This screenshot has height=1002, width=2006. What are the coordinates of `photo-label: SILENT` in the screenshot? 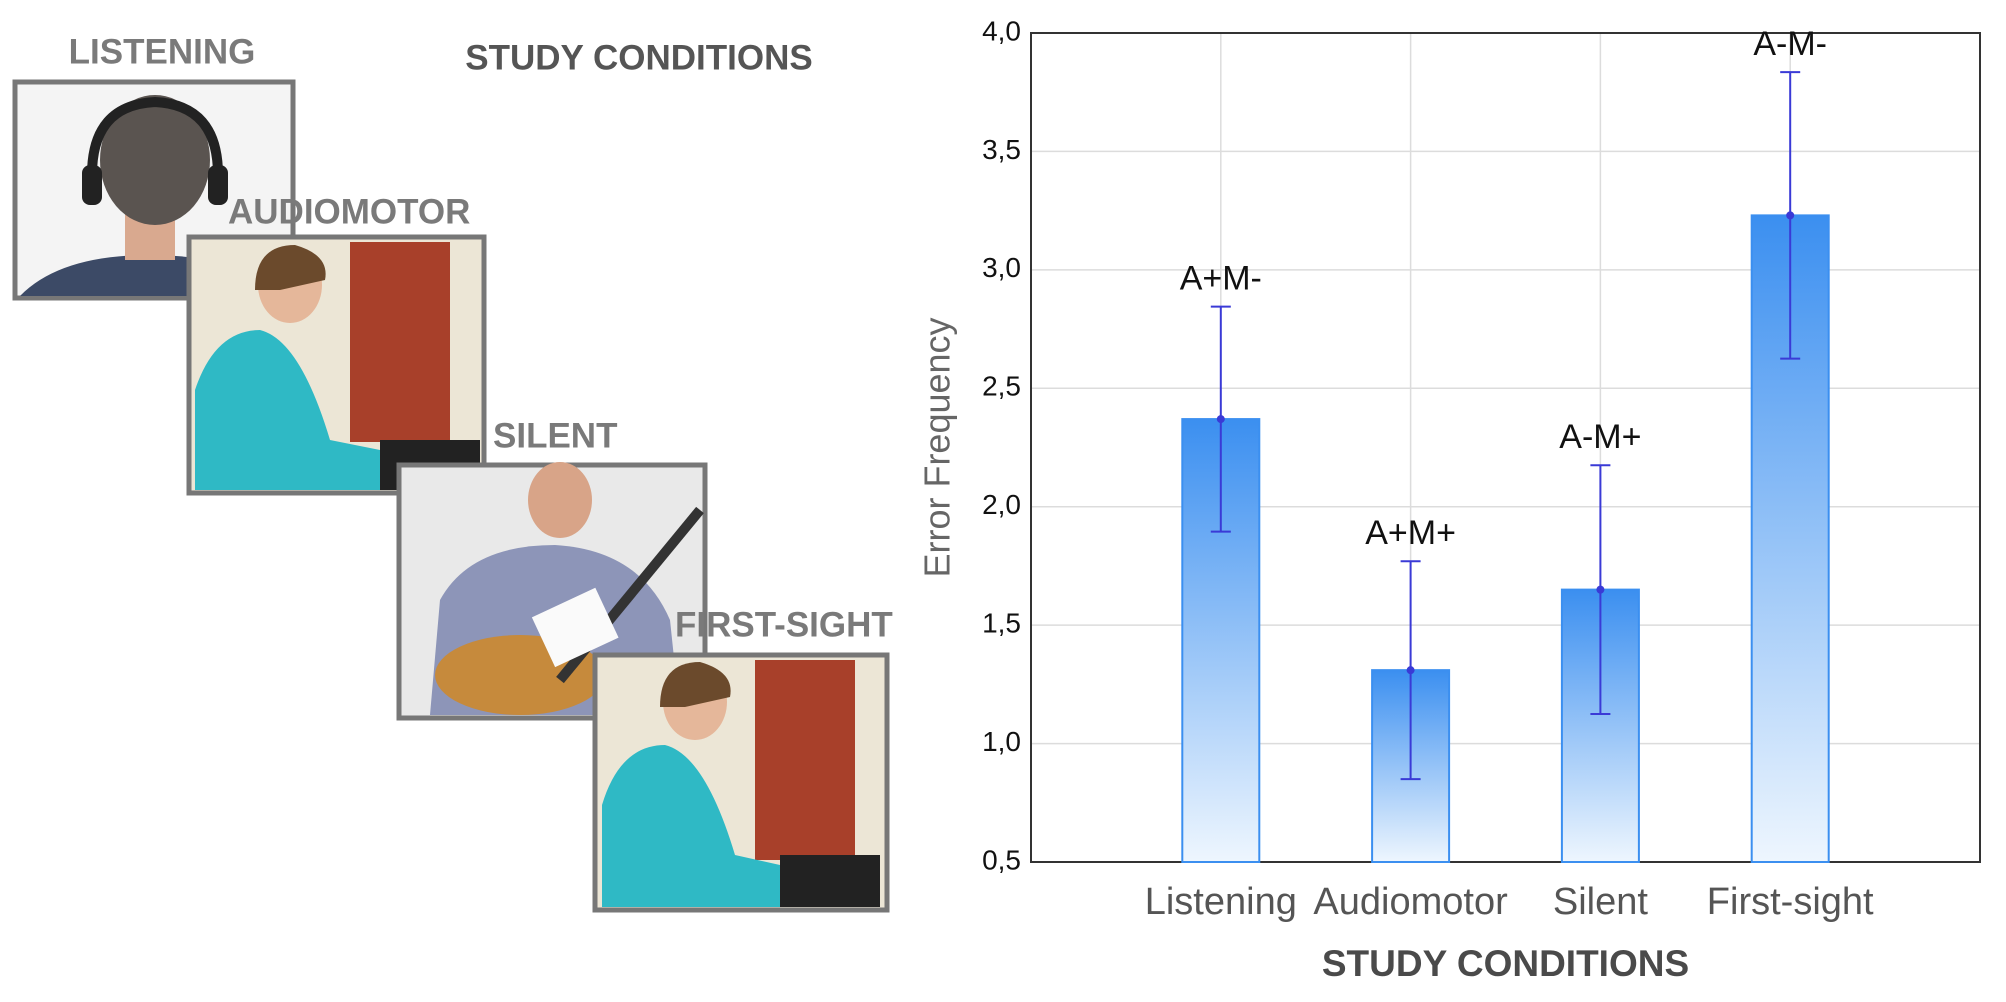 It's located at (555, 435).